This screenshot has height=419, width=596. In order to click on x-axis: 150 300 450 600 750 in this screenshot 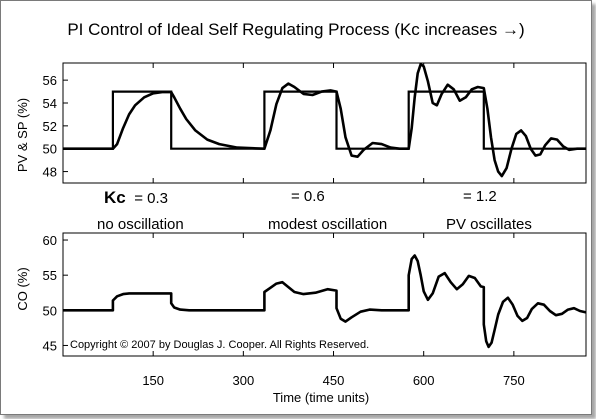, I will do `click(333, 380)`.